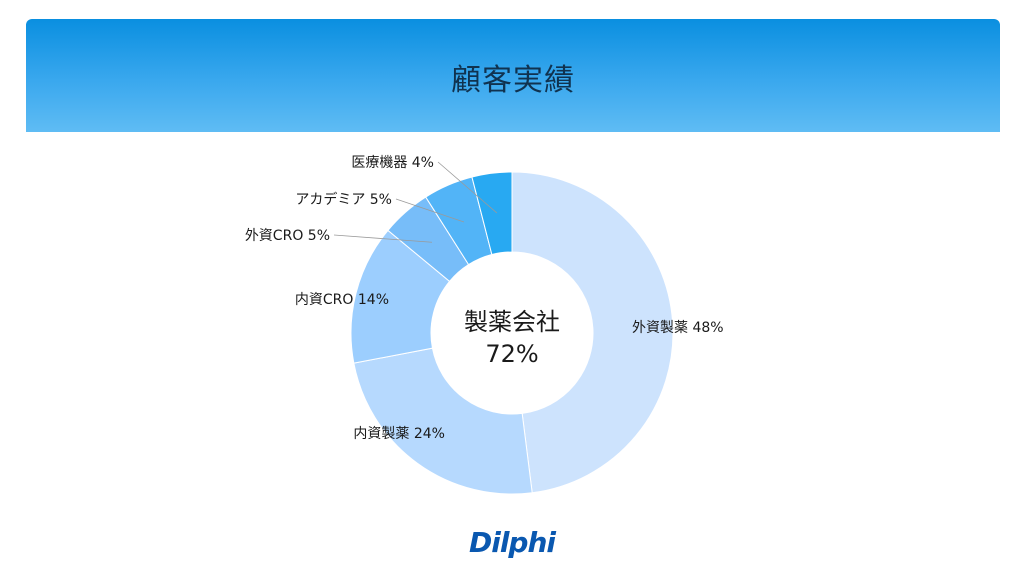 This screenshot has width=1024, height=576. I want to click on leader-lines-group, so click(415, 202).